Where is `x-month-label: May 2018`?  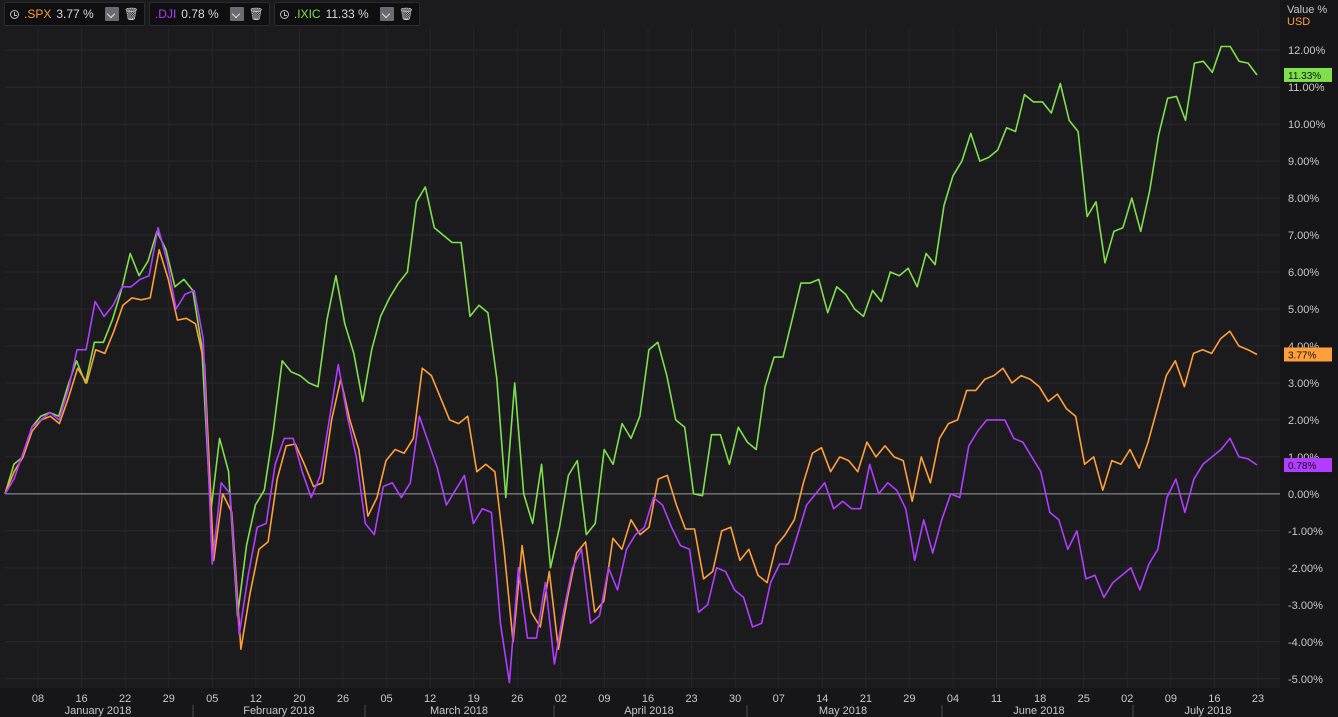 x-month-label: May 2018 is located at coordinates (843, 711).